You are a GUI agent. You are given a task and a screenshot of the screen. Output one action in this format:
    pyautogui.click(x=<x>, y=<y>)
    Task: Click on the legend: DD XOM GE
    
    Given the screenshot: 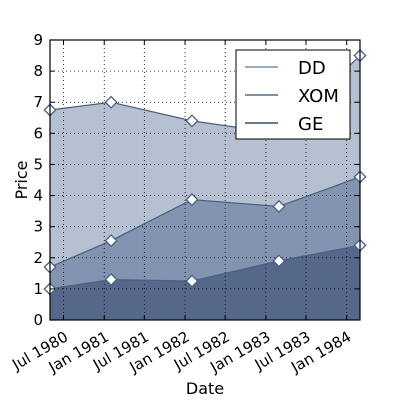 What is the action you would take?
    pyautogui.click(x=293, y=94)
    